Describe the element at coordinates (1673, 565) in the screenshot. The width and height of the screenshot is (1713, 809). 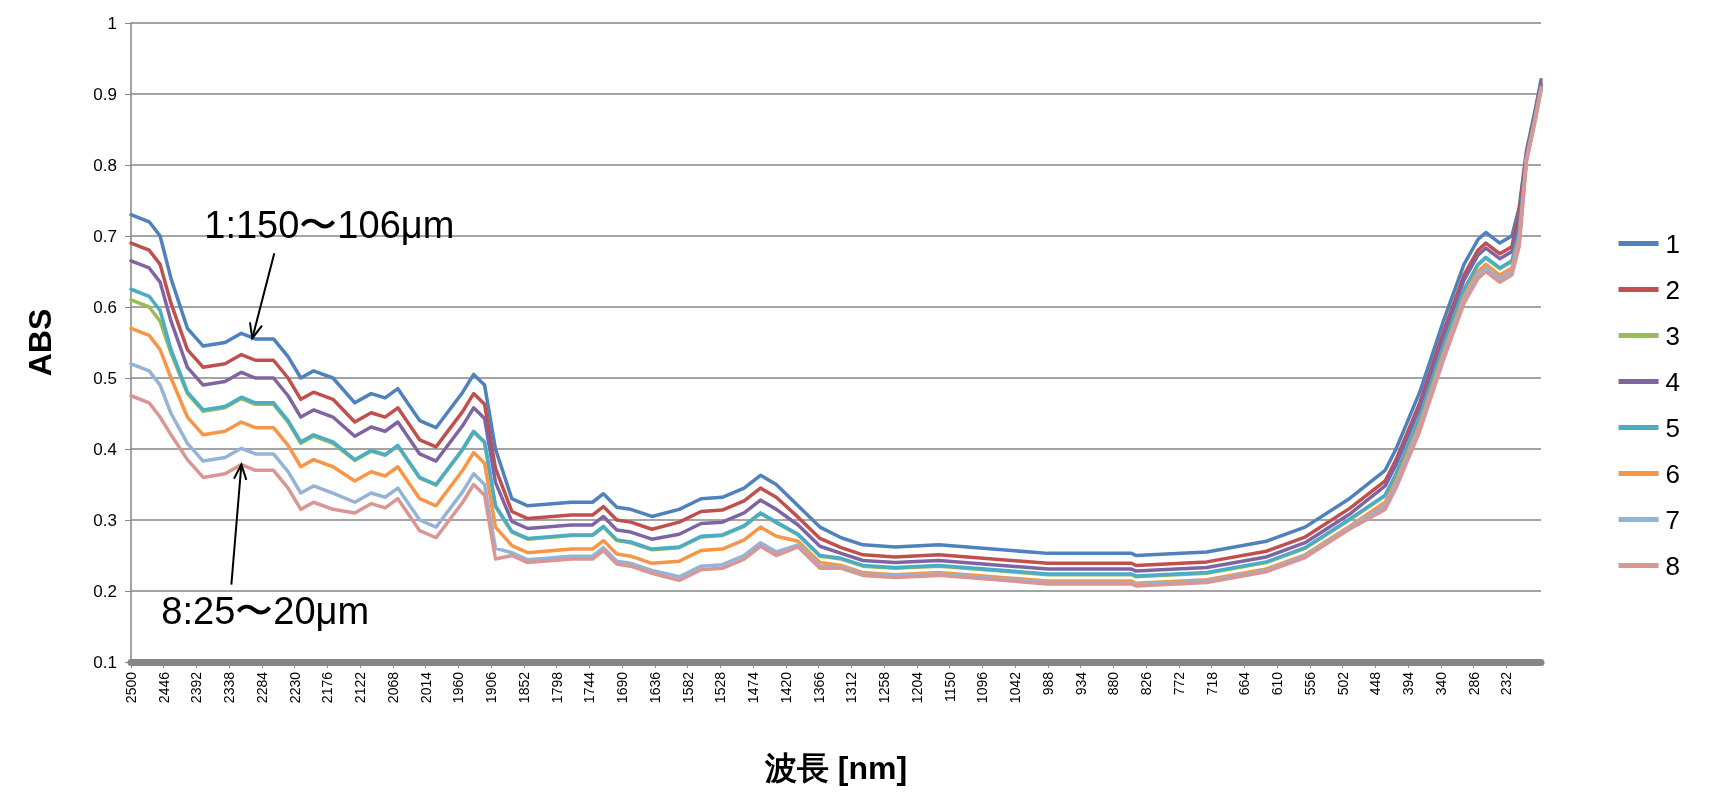
I see `legend-label: 8` at that location.